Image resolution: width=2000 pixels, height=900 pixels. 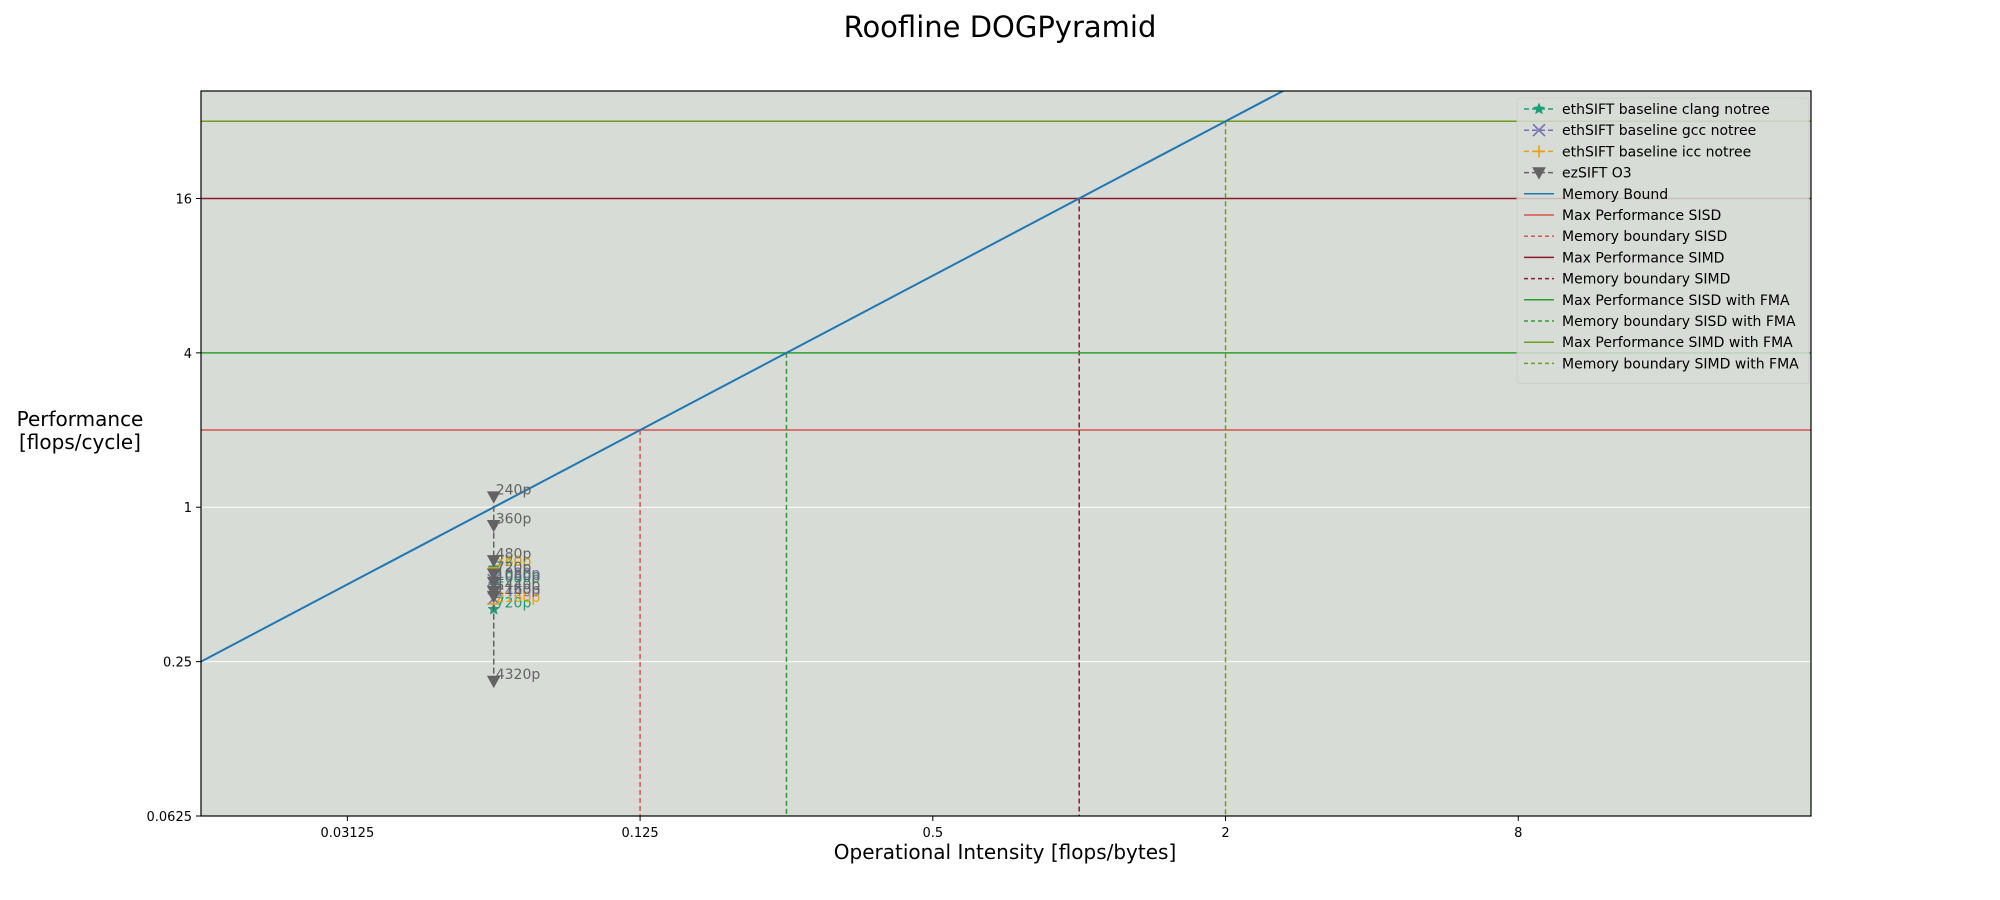 What do you see at coordinates (518, 585) in the screenshot?
I see `data-label-ezsift-o3-5: 1440p` at bounding box center [518, 585].